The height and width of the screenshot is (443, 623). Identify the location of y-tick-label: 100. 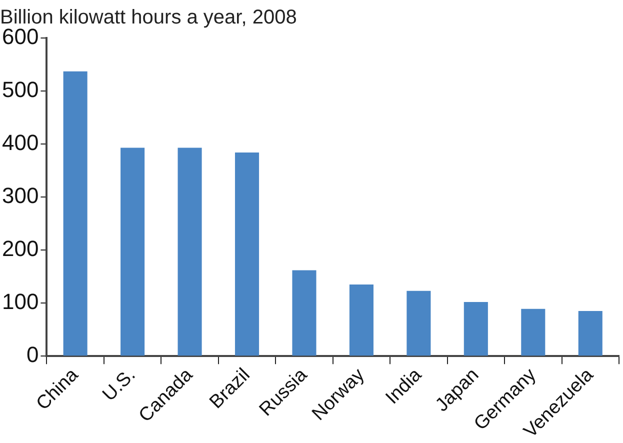
(20, 301).